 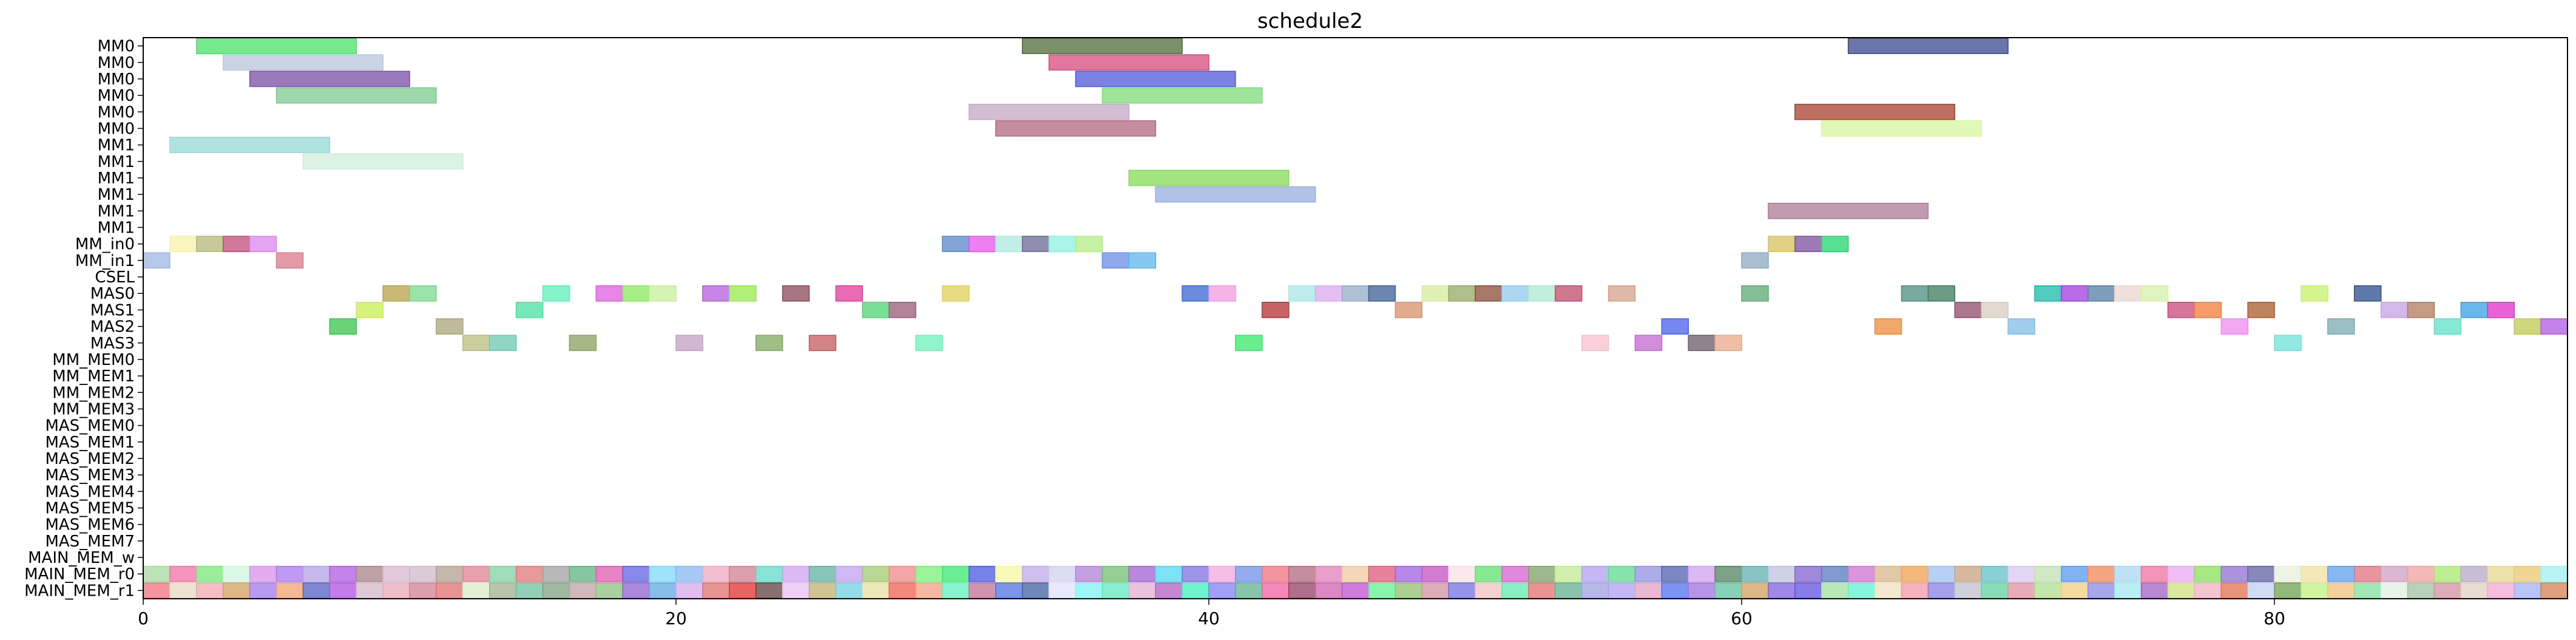 I want to click on x-tick-label: 80, so click(x=2274, y=618).